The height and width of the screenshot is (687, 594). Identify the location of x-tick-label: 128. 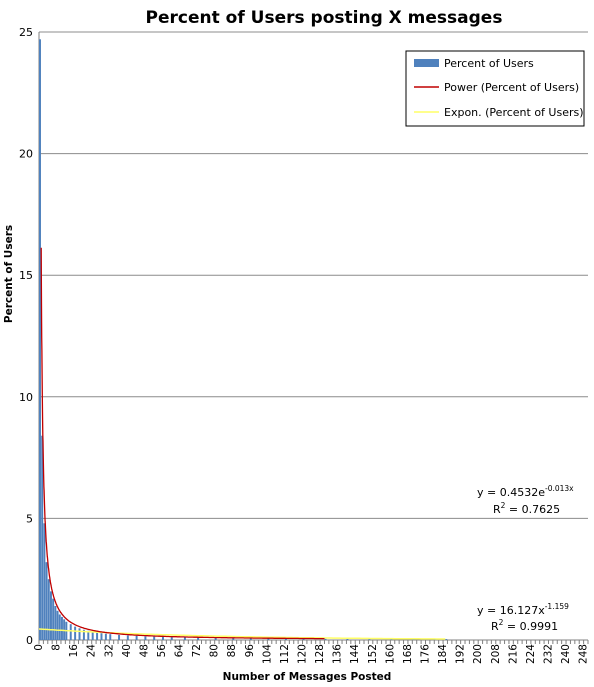
(320, 654).